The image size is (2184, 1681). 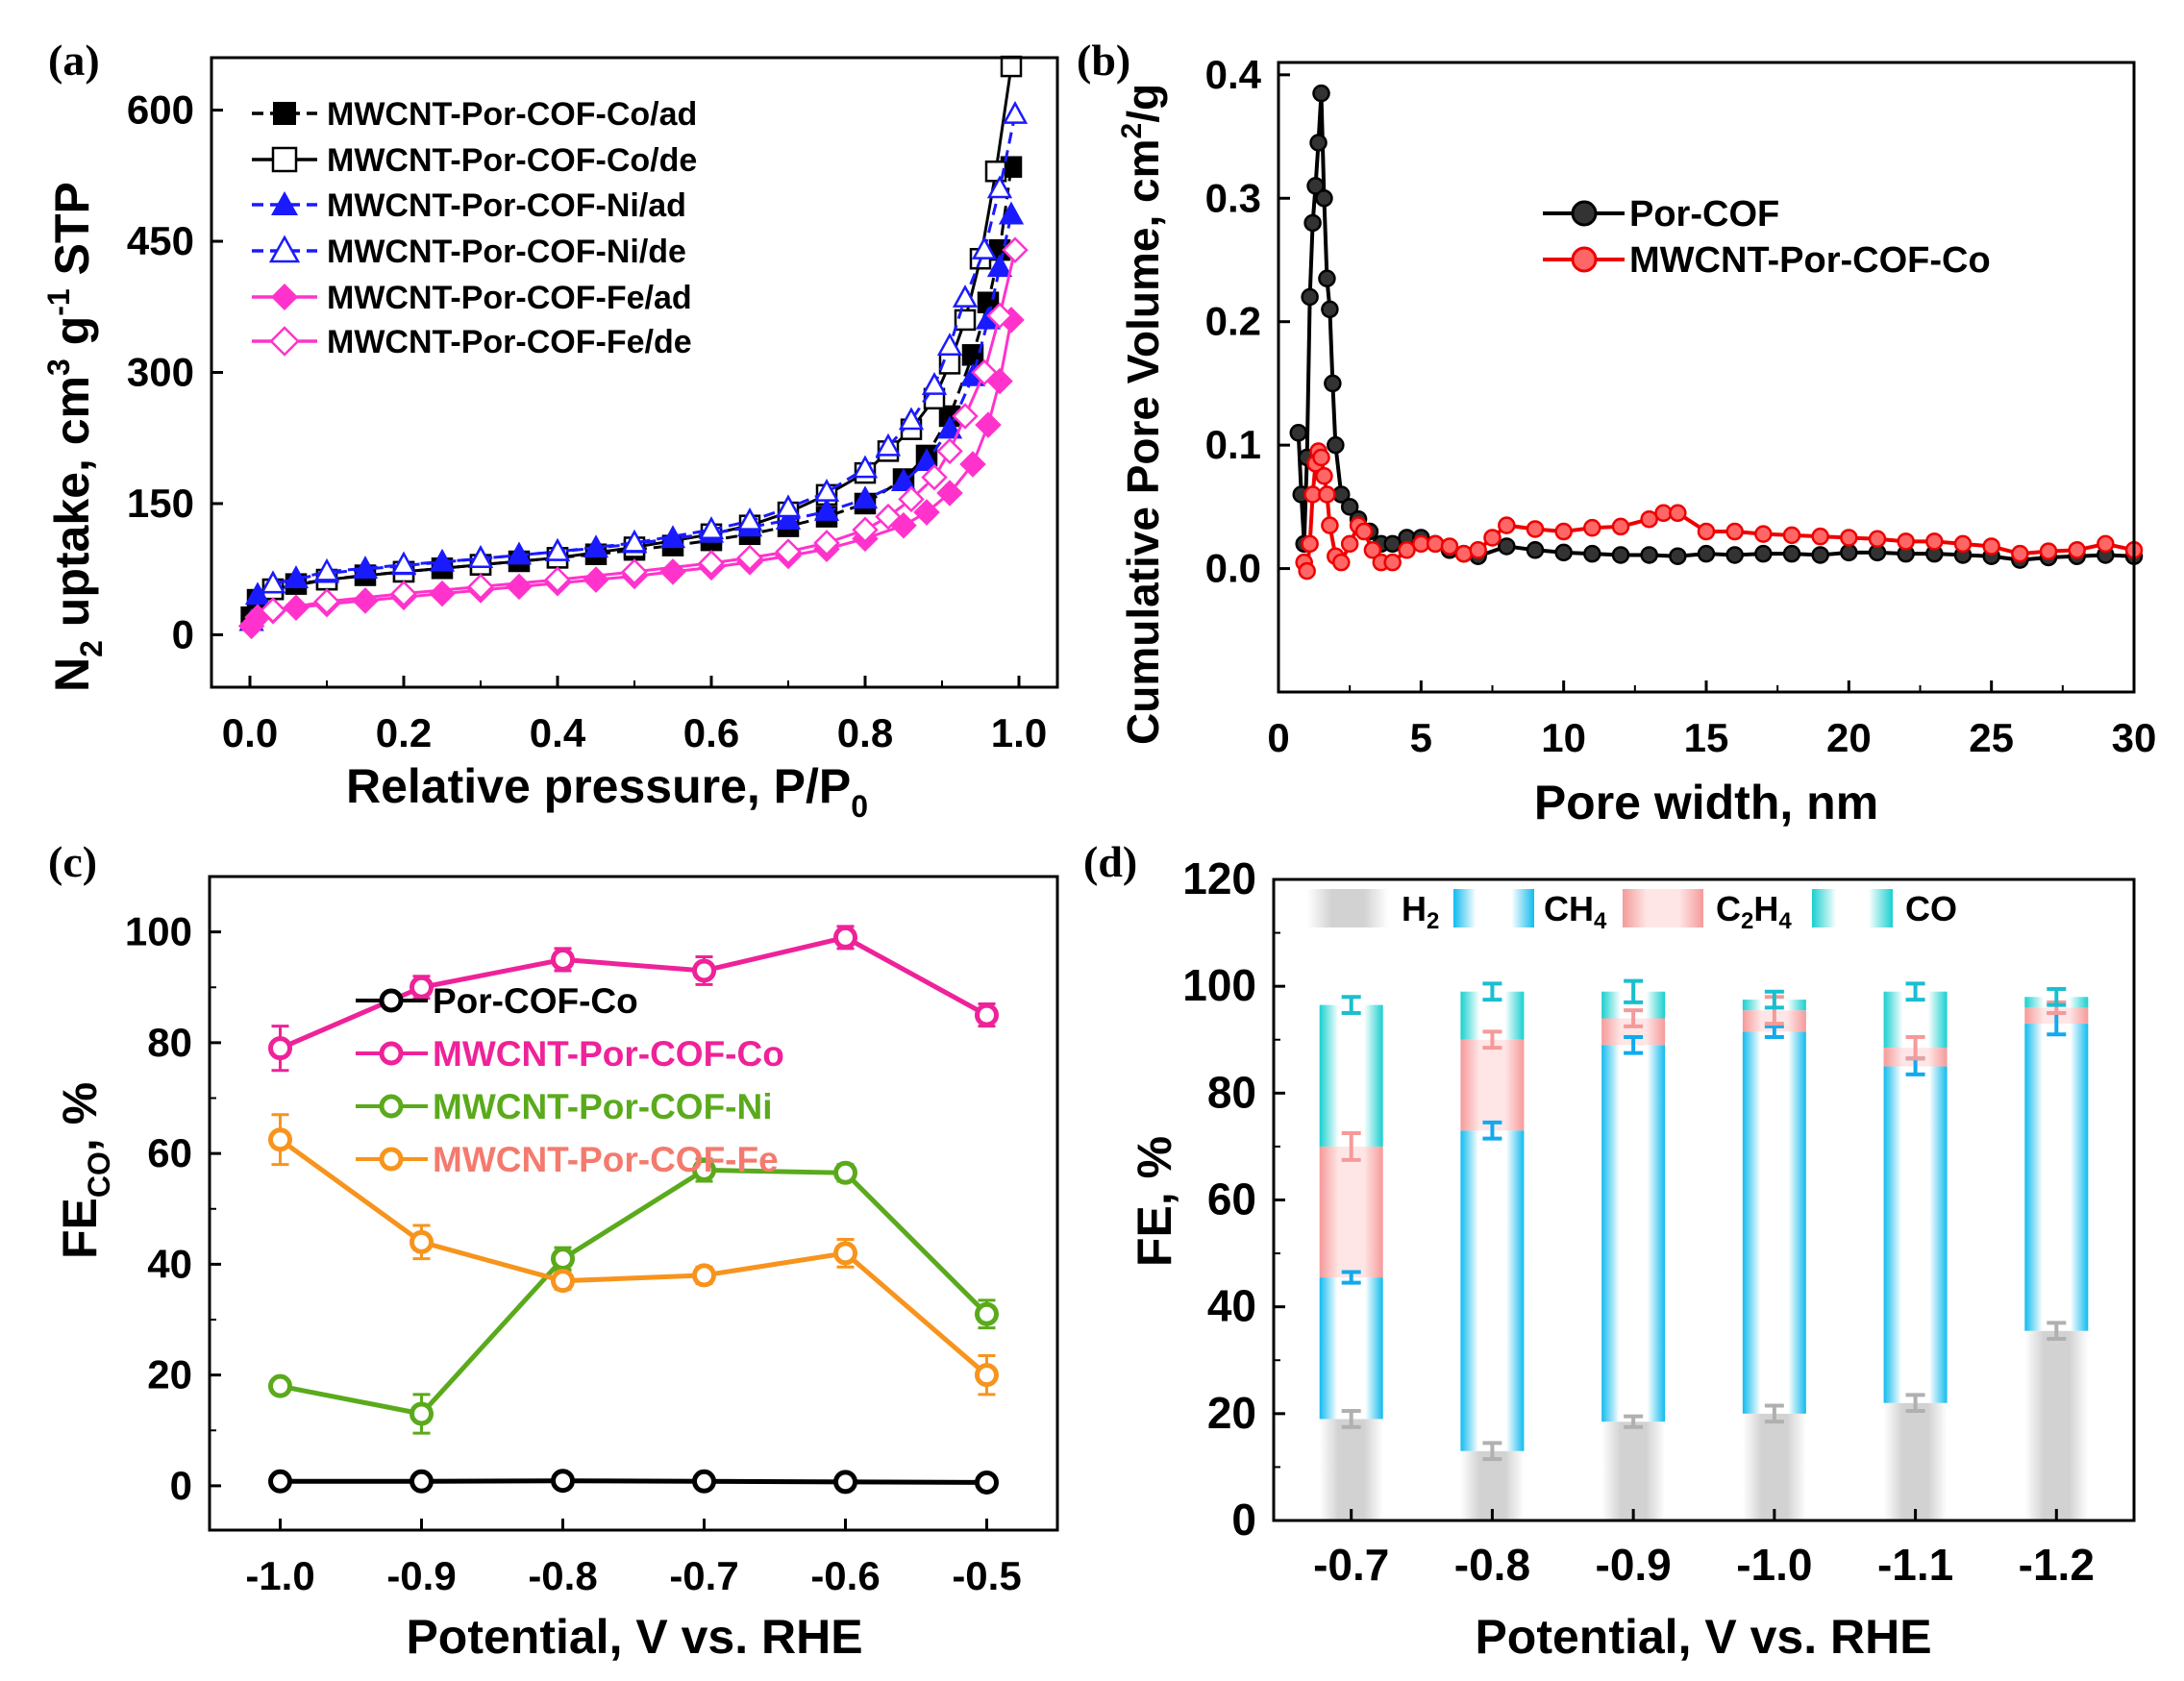 What do you see at coordinates (865, 732) in the screenshot?
I see `x-tick-label: 0.8` at bounding box center [865, 732].